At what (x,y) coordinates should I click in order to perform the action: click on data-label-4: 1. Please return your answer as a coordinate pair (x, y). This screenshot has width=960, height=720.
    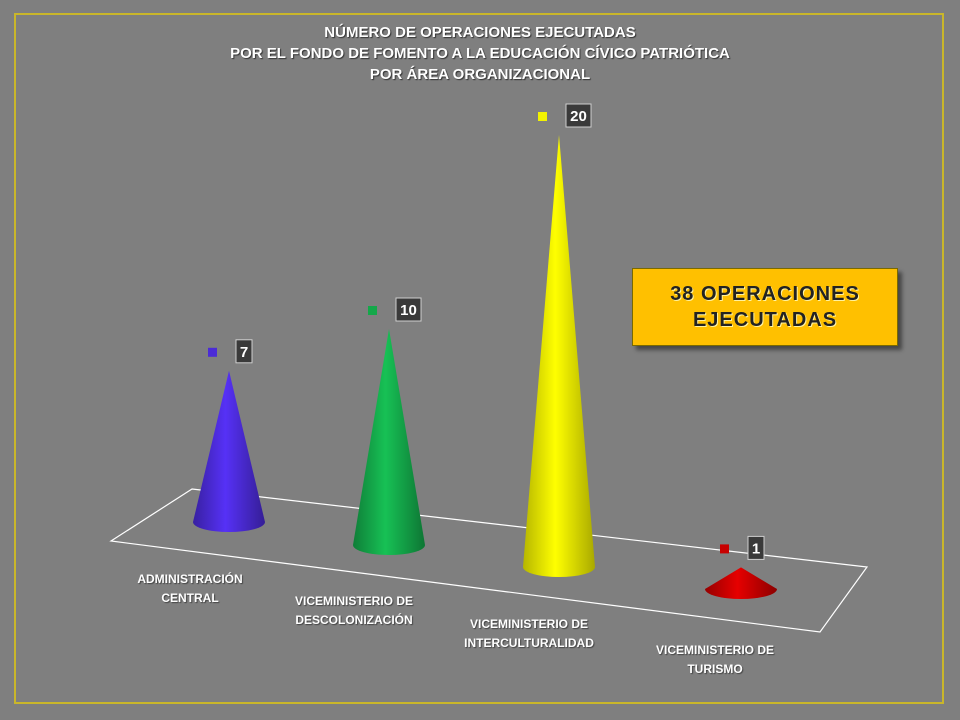
    Looking at the image, I should click on (756, 548).